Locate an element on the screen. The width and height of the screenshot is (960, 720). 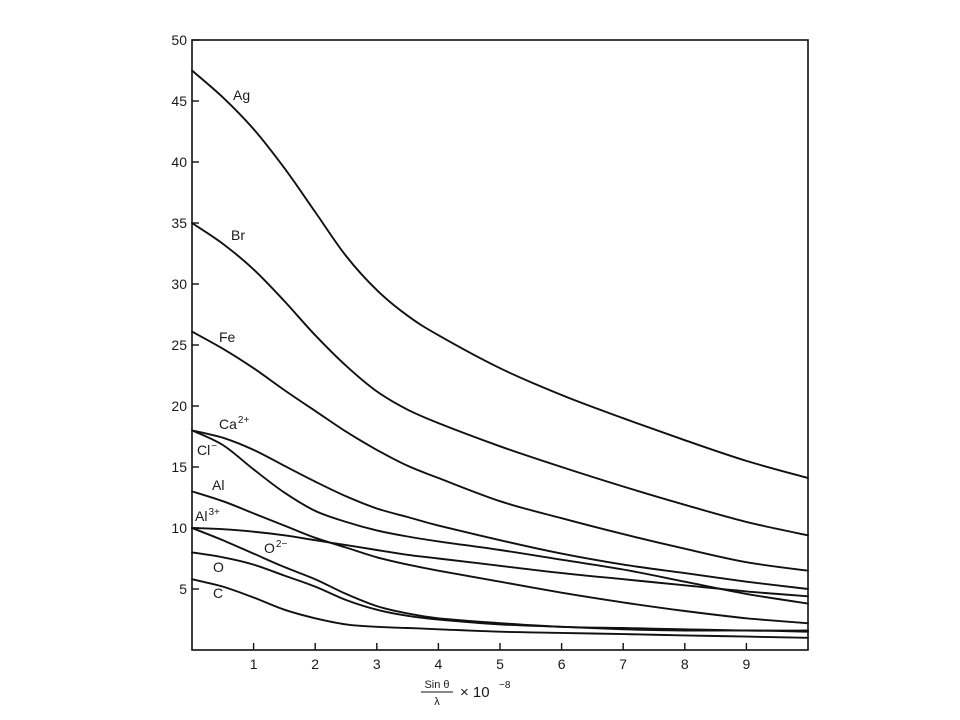
y-tick-label: 30 is located at coordinates (179, 284).